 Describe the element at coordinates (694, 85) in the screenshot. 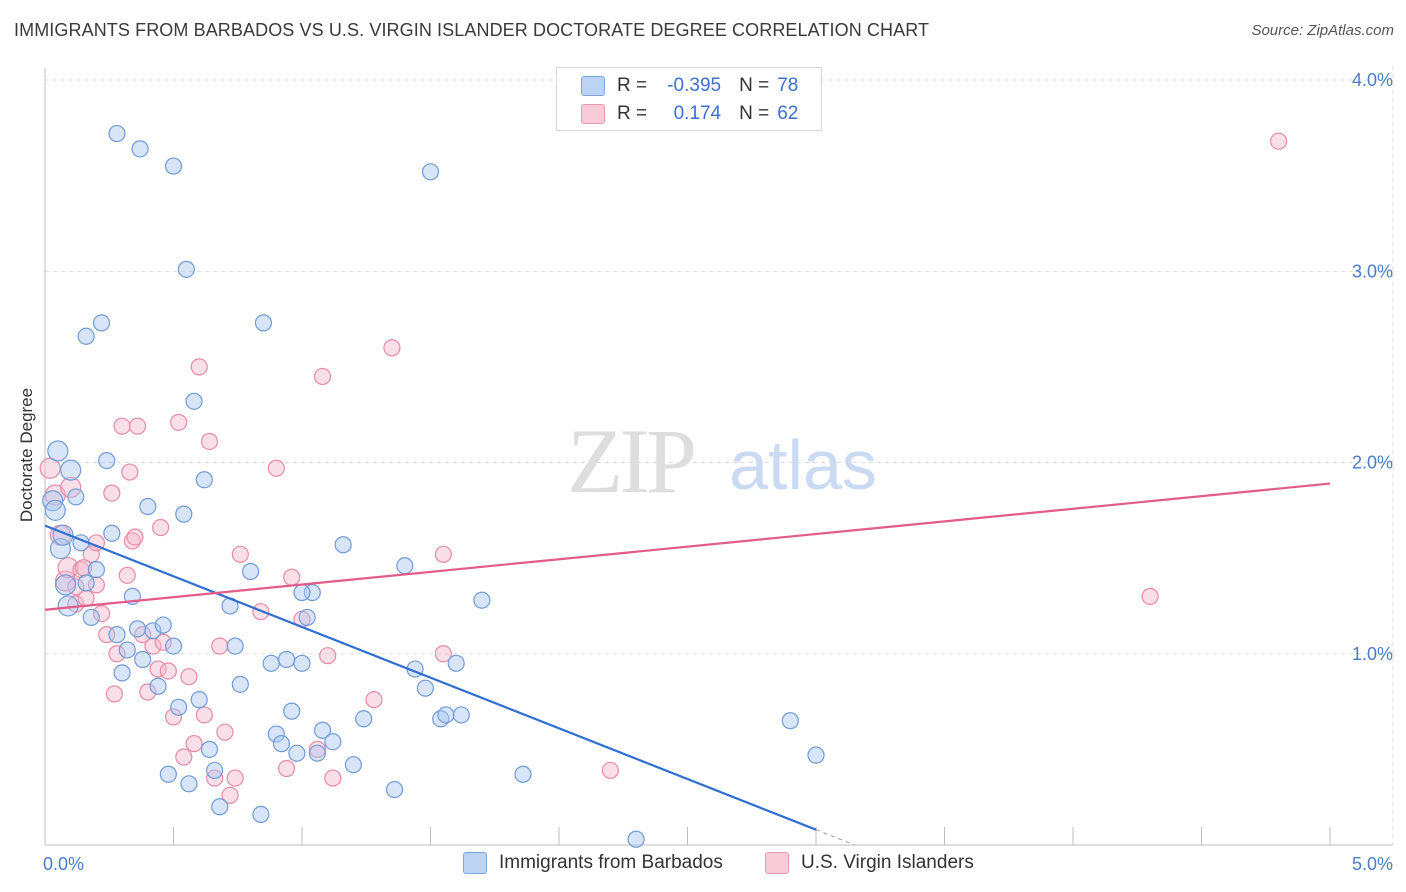

I see `legend-r-value: -0.395` at that location.